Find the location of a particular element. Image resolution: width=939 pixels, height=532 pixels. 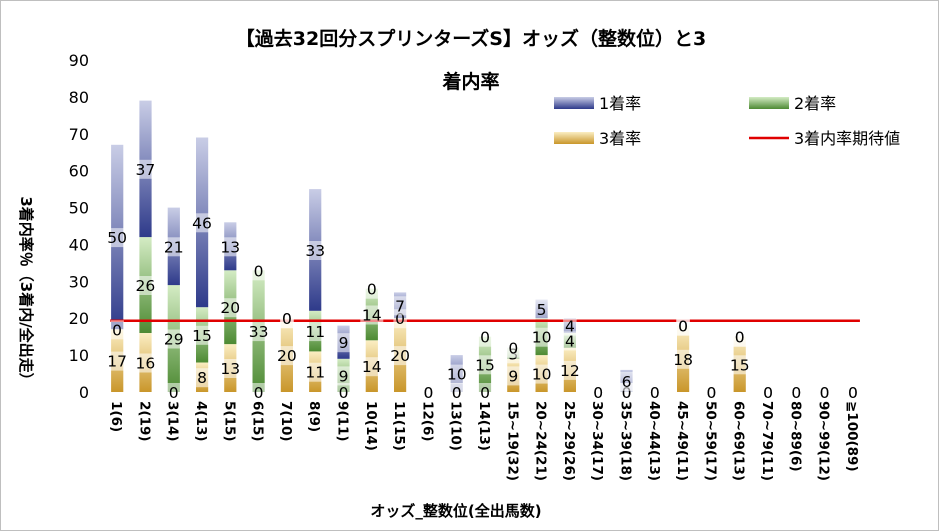

data-label: 29 is located at coordinates (174, 340).